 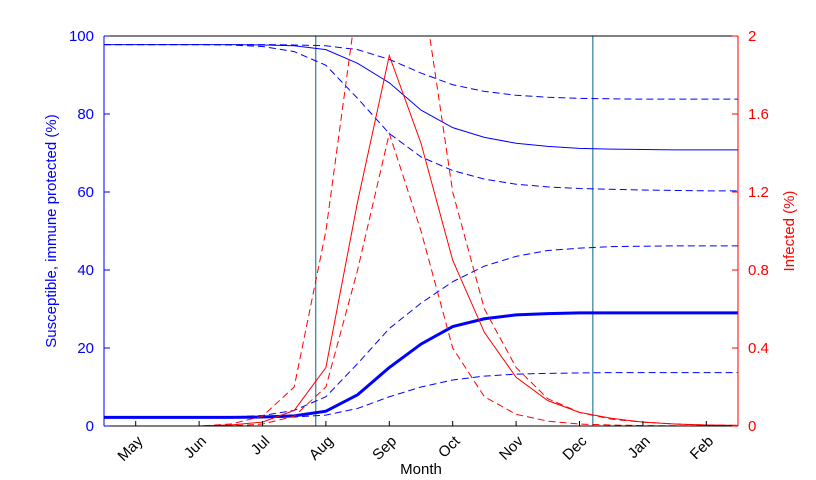 I want to click on y-tick-label: 60, so click(x=85, y=192).